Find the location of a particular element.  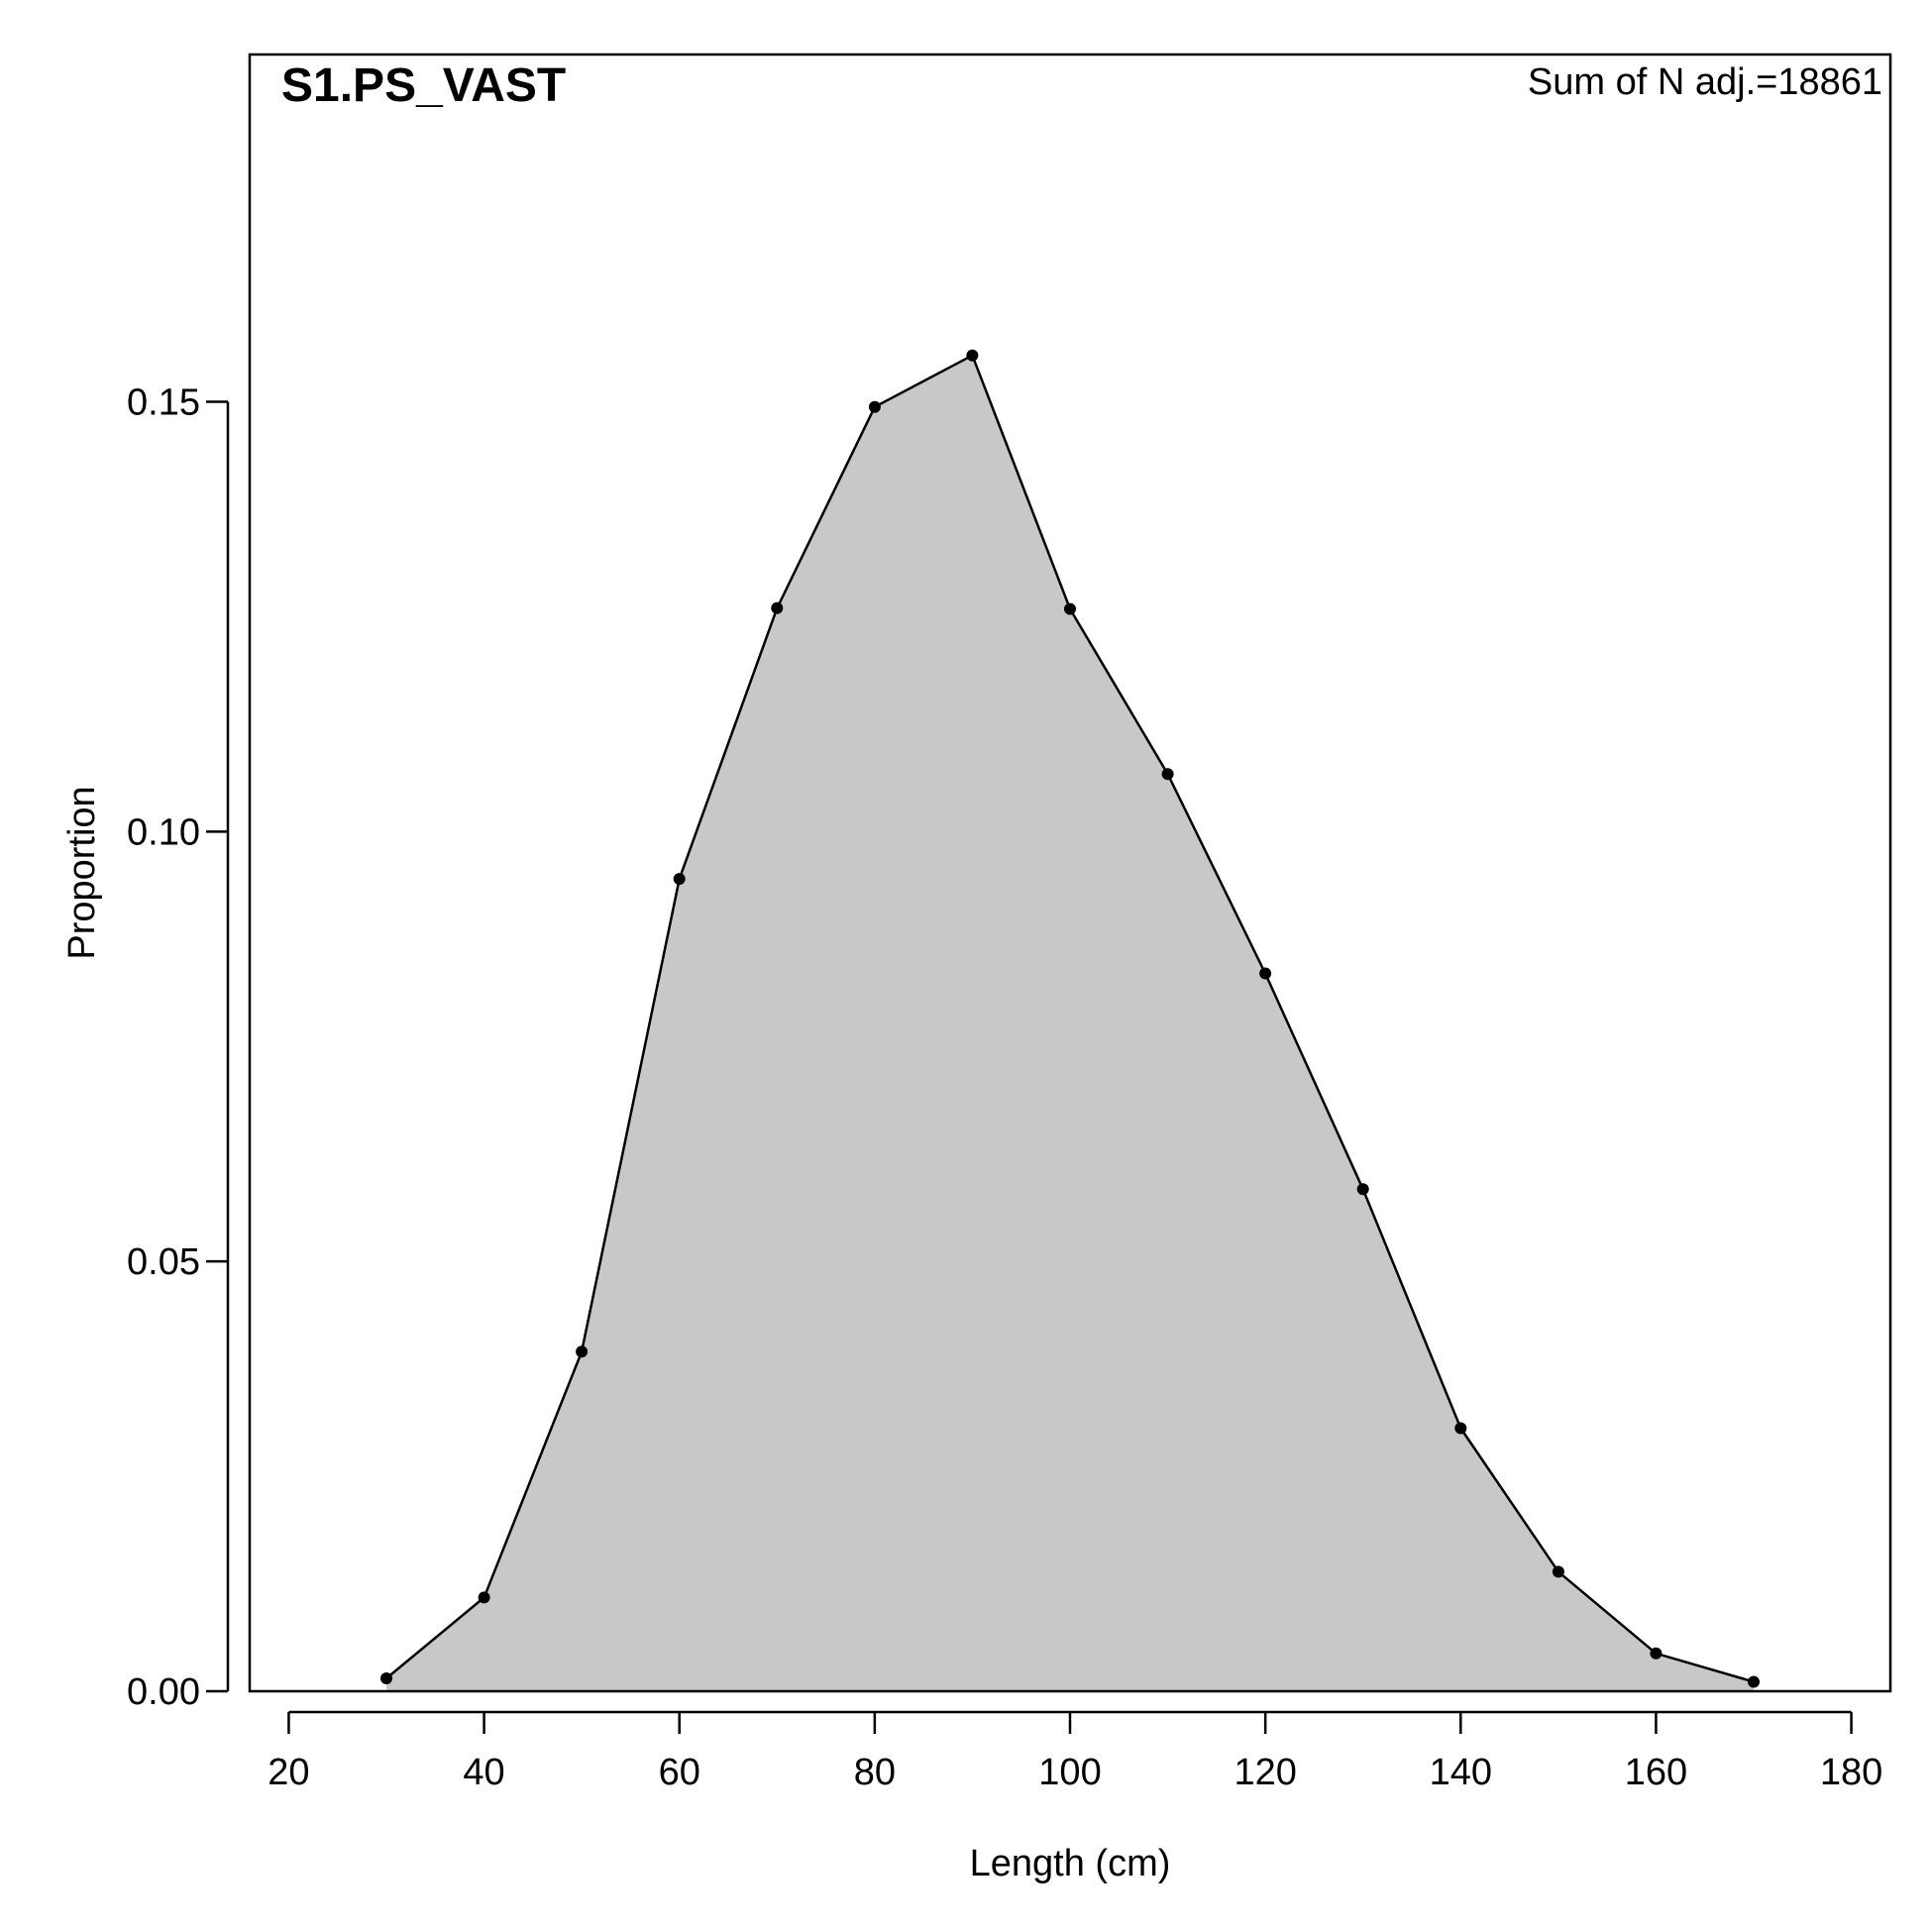

y-axis-label: Proportion is located at coordinates (82, 873).